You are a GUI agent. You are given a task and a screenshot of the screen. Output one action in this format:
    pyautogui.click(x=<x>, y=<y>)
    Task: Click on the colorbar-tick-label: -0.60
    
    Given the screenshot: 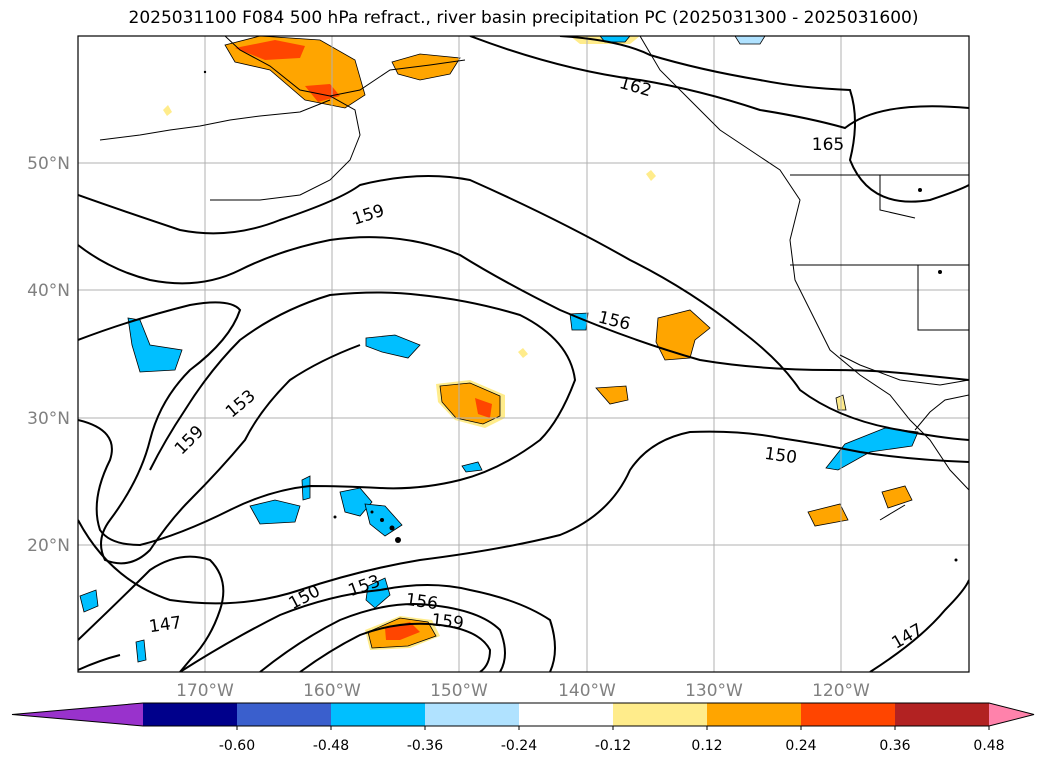 What is the action you would take?
    pyautogui.click(x=237, y=746)
    